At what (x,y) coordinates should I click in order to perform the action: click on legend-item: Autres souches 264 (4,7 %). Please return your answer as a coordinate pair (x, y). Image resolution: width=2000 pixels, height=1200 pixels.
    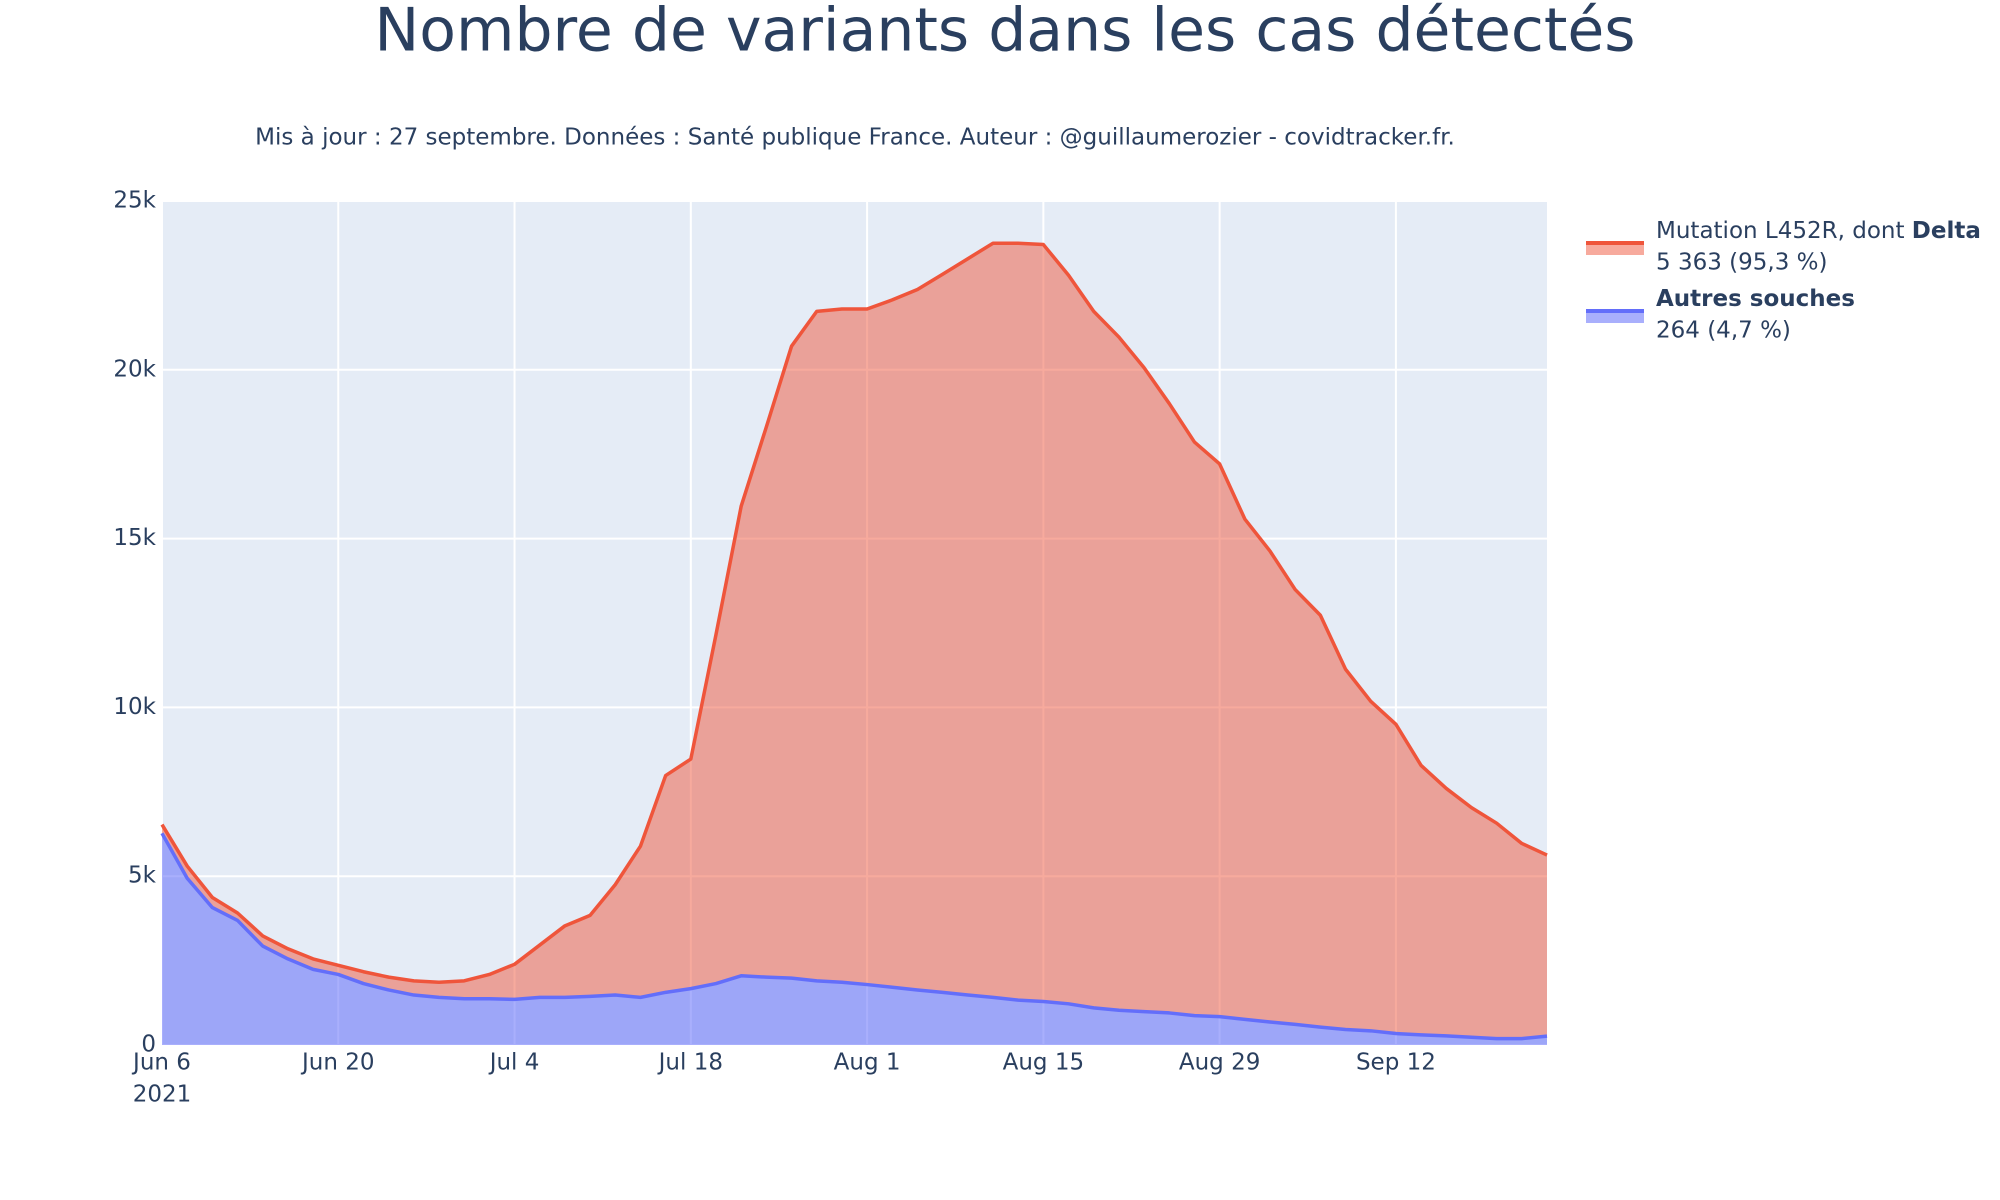
    Looking at the image, I should click on (1720, 315).